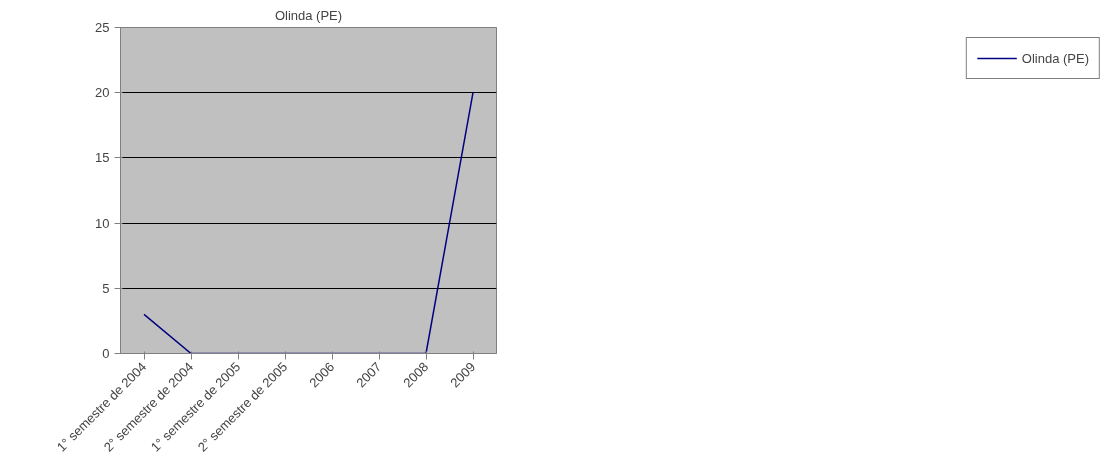 The image size is (1115, 468). I want to click on y-tick-label: 5, so click(106, 288).